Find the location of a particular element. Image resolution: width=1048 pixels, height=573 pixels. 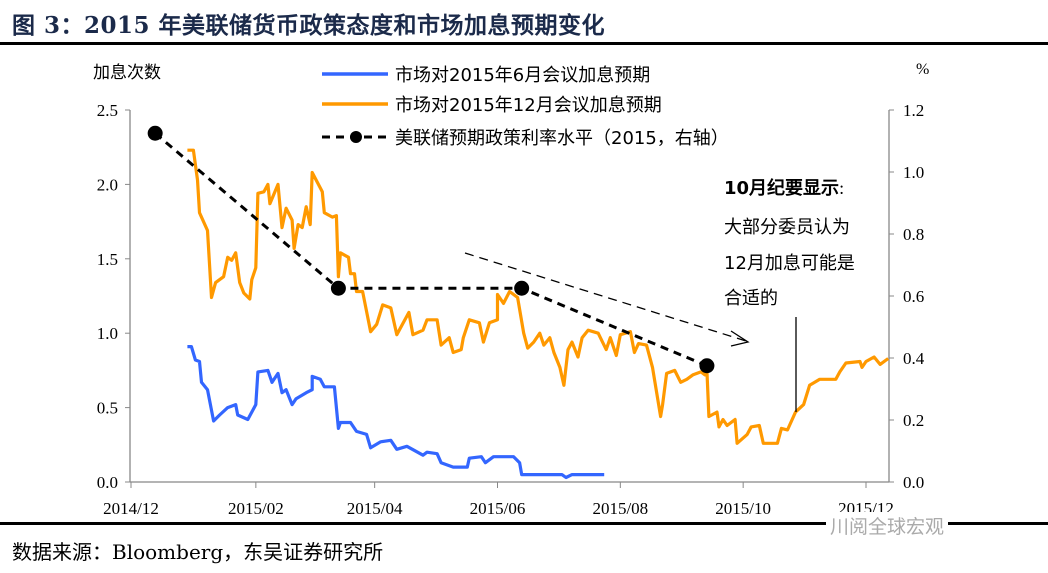

x-tick-label: 2015/08 is located at coordinates (620, 508).